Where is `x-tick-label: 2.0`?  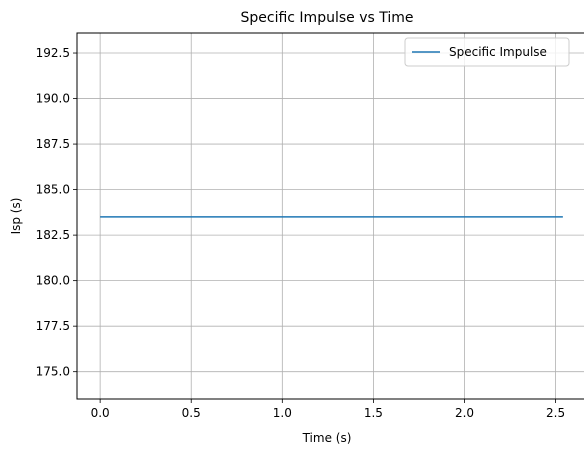
x-tick-label: 2.0 is located at coordinates (464, 413).